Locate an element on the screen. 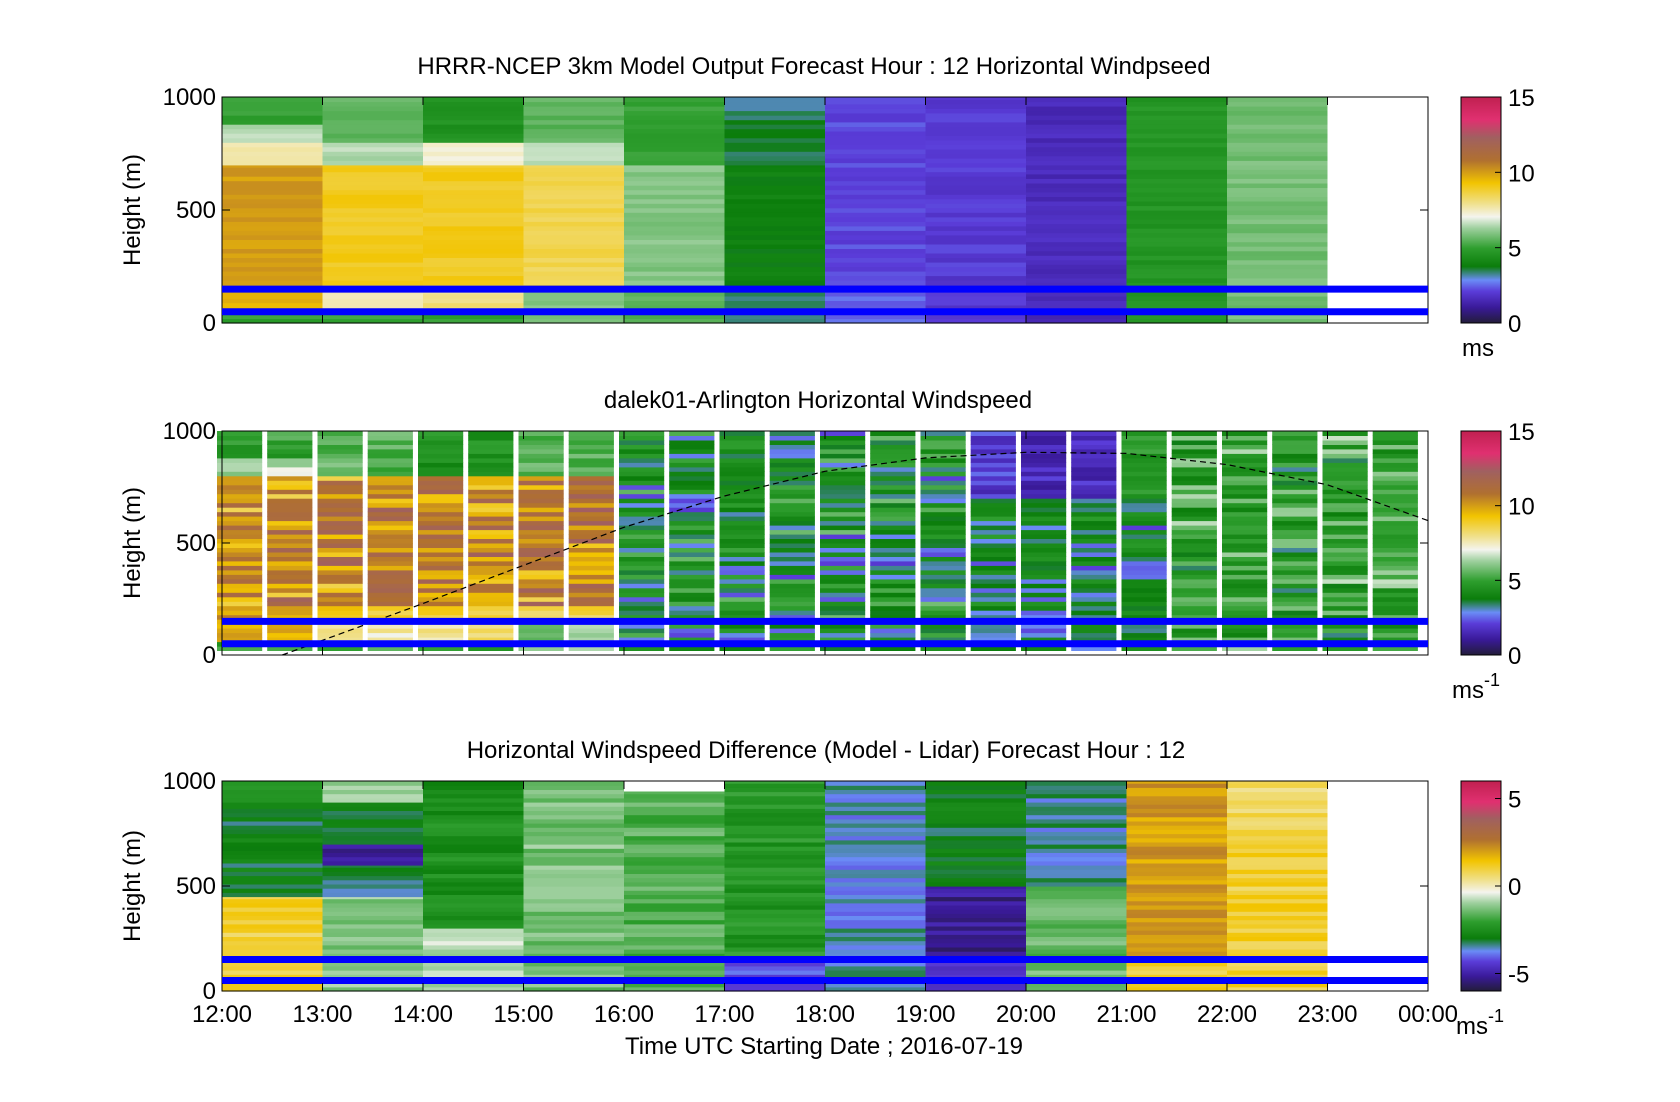 Image resolution: width=1680 pixels, height=1102 pixels. x-tick-label: 13:00 is located at coordinates (322, 1014).